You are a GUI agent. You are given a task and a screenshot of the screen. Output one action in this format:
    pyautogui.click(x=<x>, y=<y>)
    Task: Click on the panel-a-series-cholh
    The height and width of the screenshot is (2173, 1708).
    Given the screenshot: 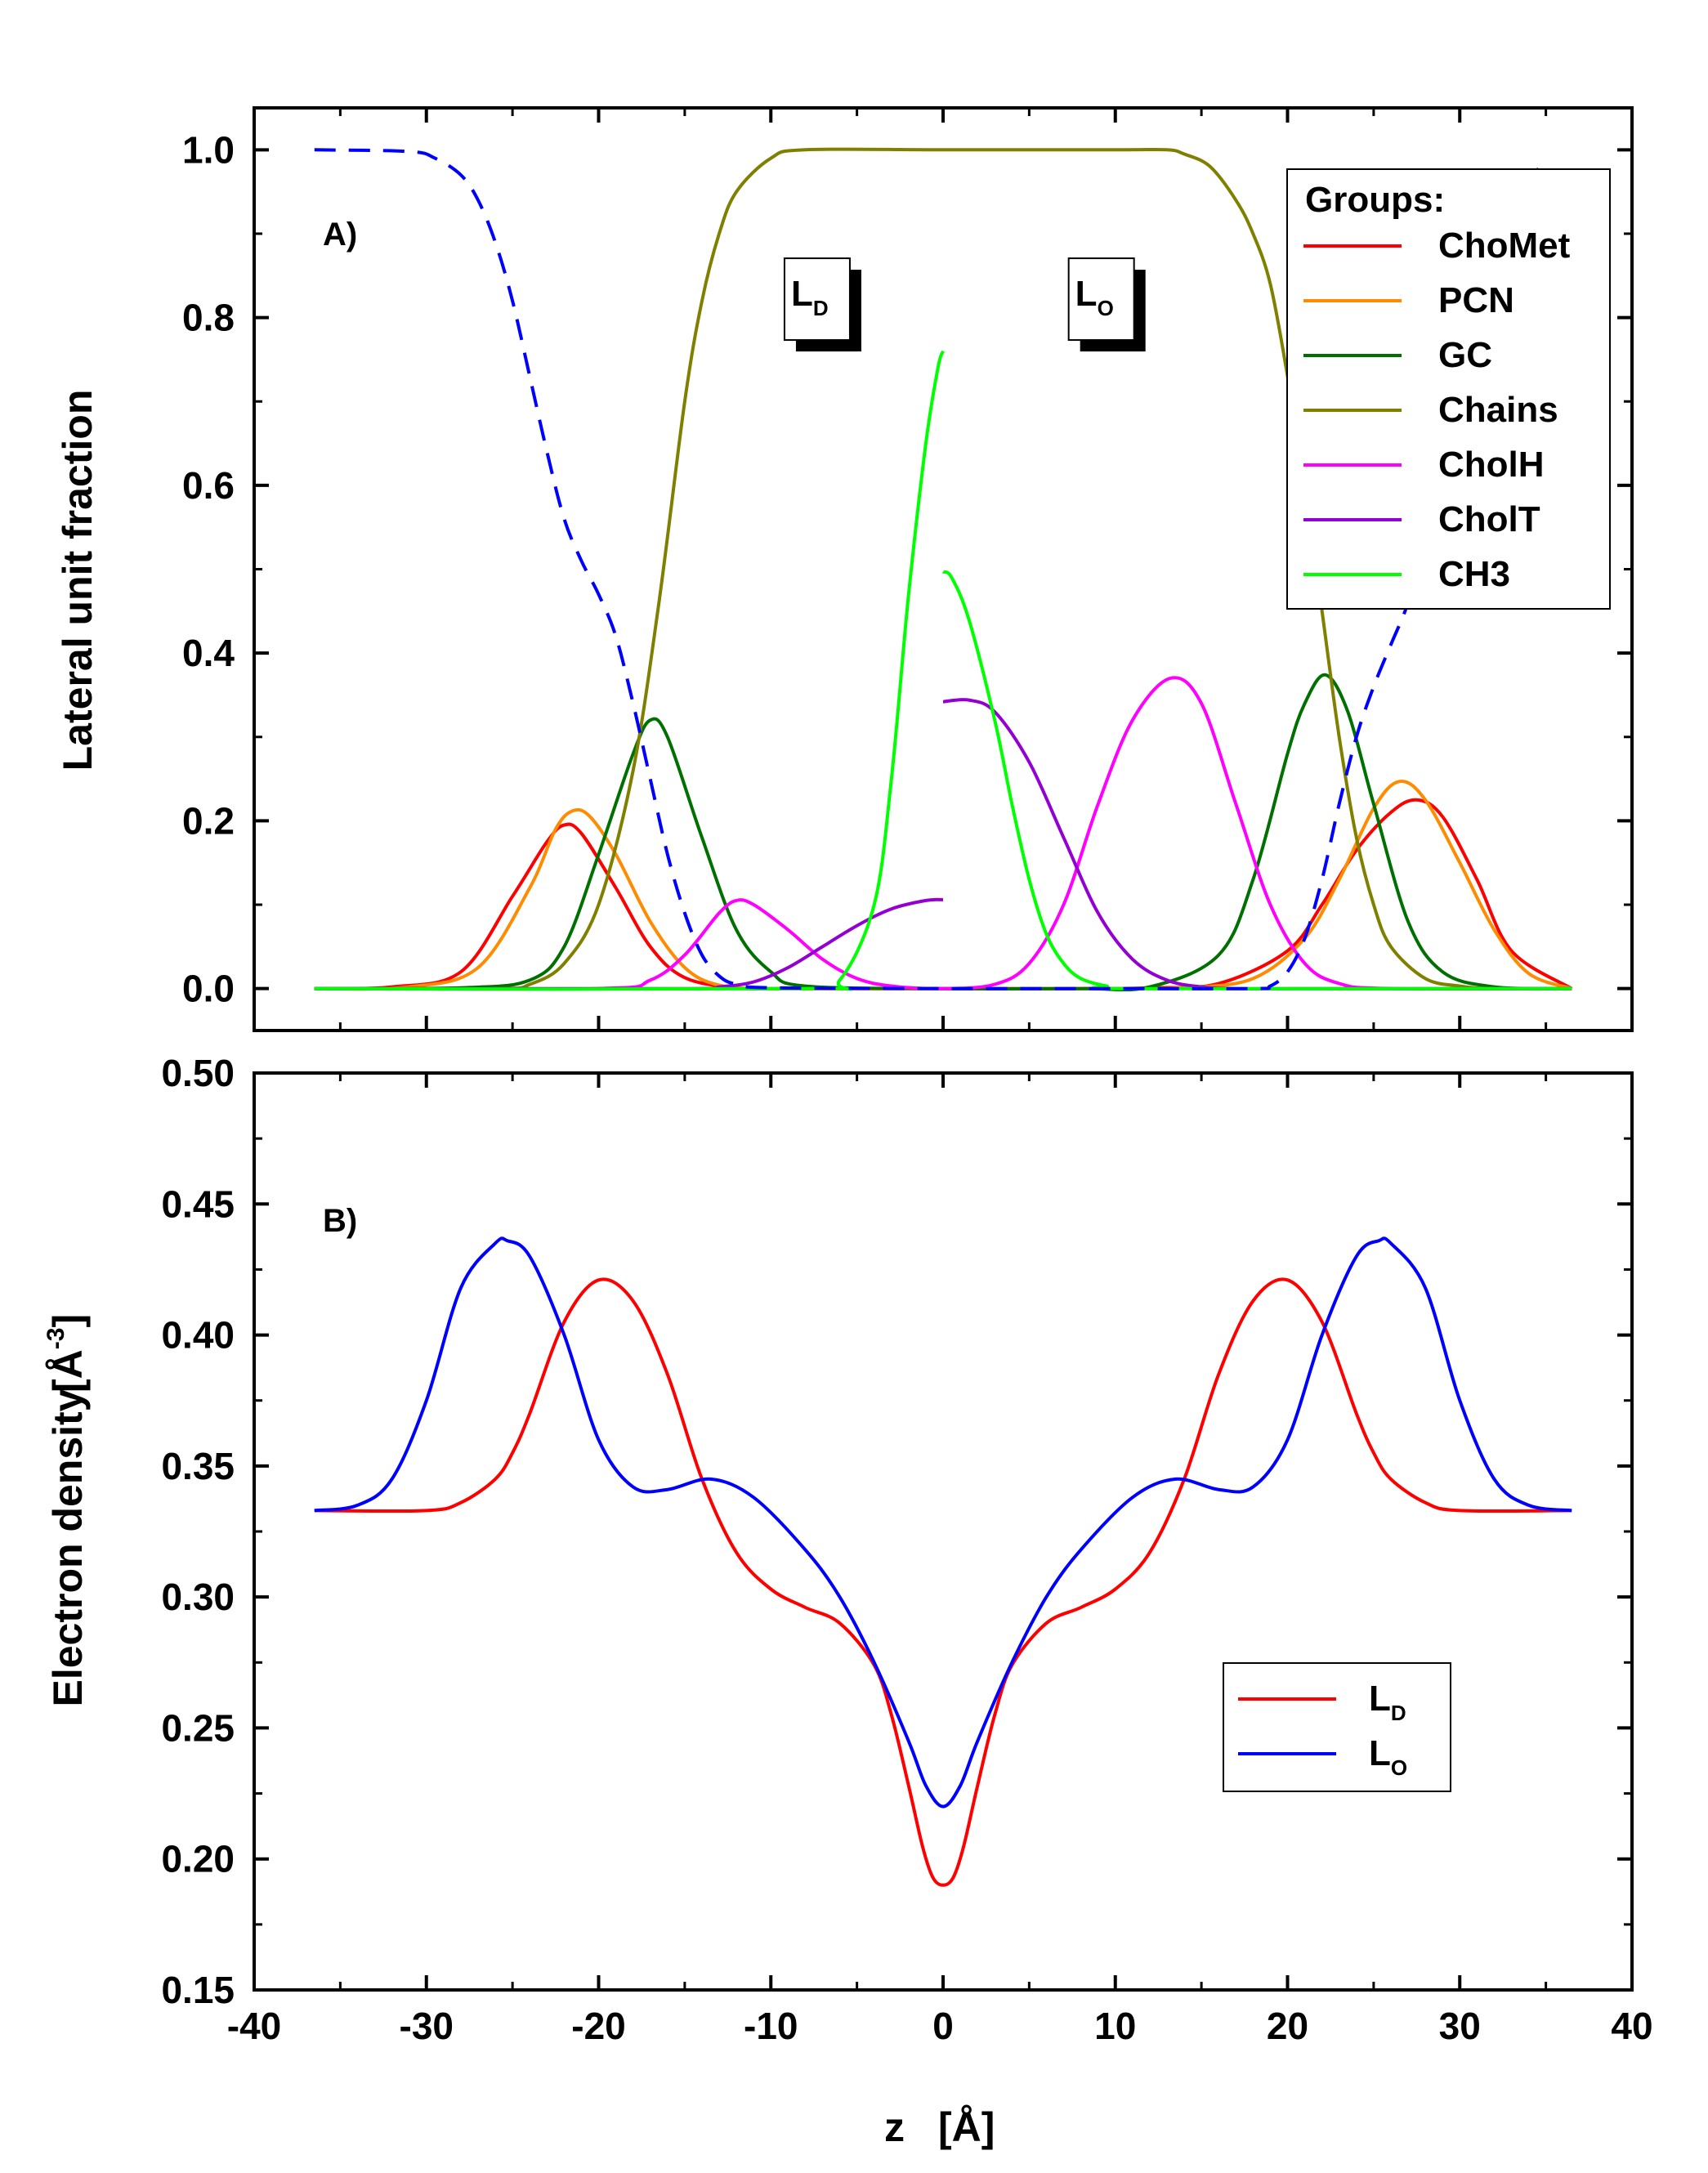 What is the action you would take?
    pyautogui.click(x=943, y=834)
    